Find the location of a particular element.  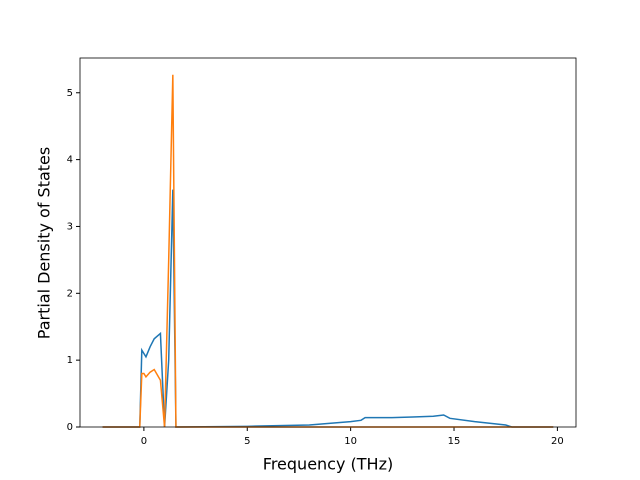

x-tick-label: 0 is located at coordinates (144, 441).